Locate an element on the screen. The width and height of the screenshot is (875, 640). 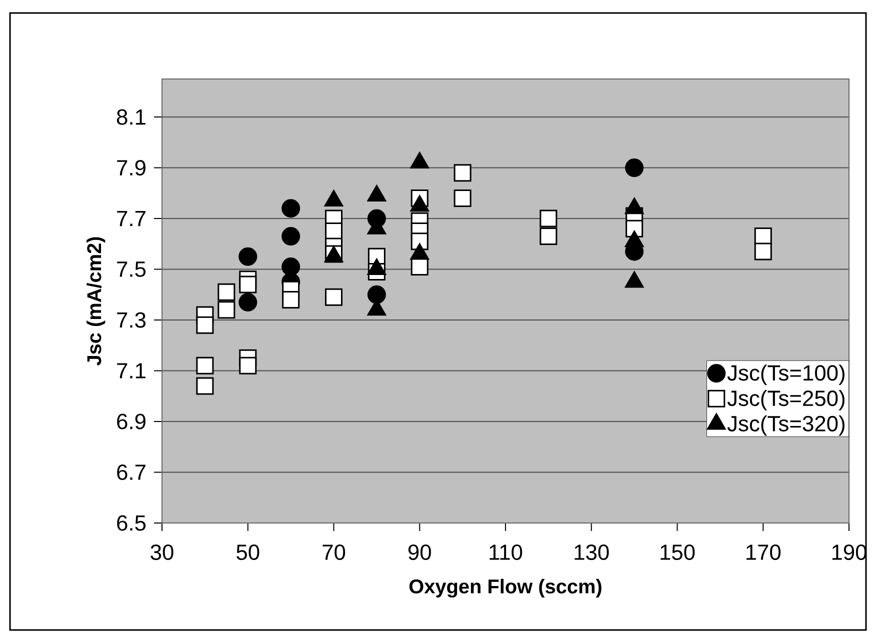
legend-label: Jsc(Ts=100) is located at coordinates (785, 375).